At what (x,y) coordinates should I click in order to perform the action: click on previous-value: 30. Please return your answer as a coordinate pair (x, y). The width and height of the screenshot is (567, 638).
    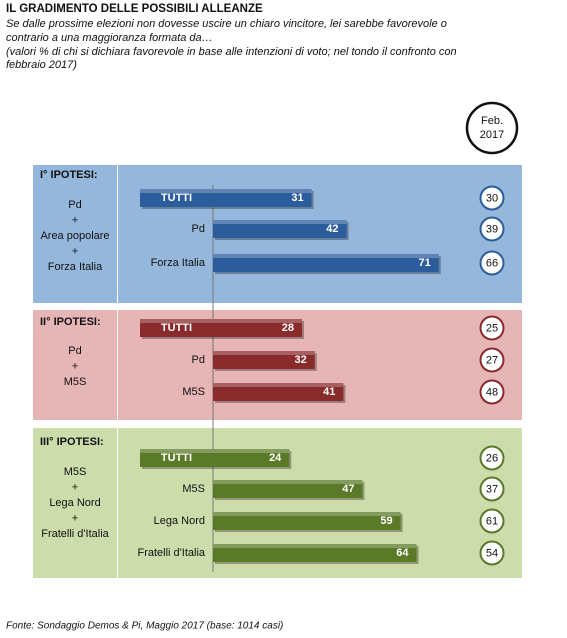
    Looking at the image, I should click on (492, 198).